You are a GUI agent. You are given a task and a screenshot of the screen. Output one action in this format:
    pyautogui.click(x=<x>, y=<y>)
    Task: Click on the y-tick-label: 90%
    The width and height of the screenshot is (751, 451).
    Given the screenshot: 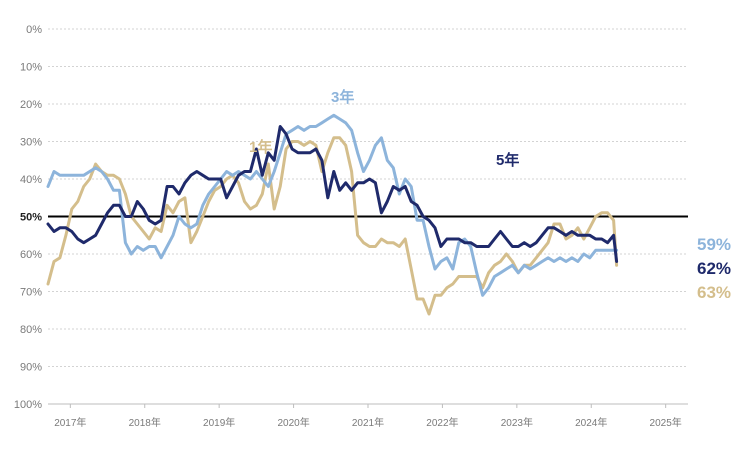 What is the action you would take?
    pyautogui.click(x=31, y=368)
    